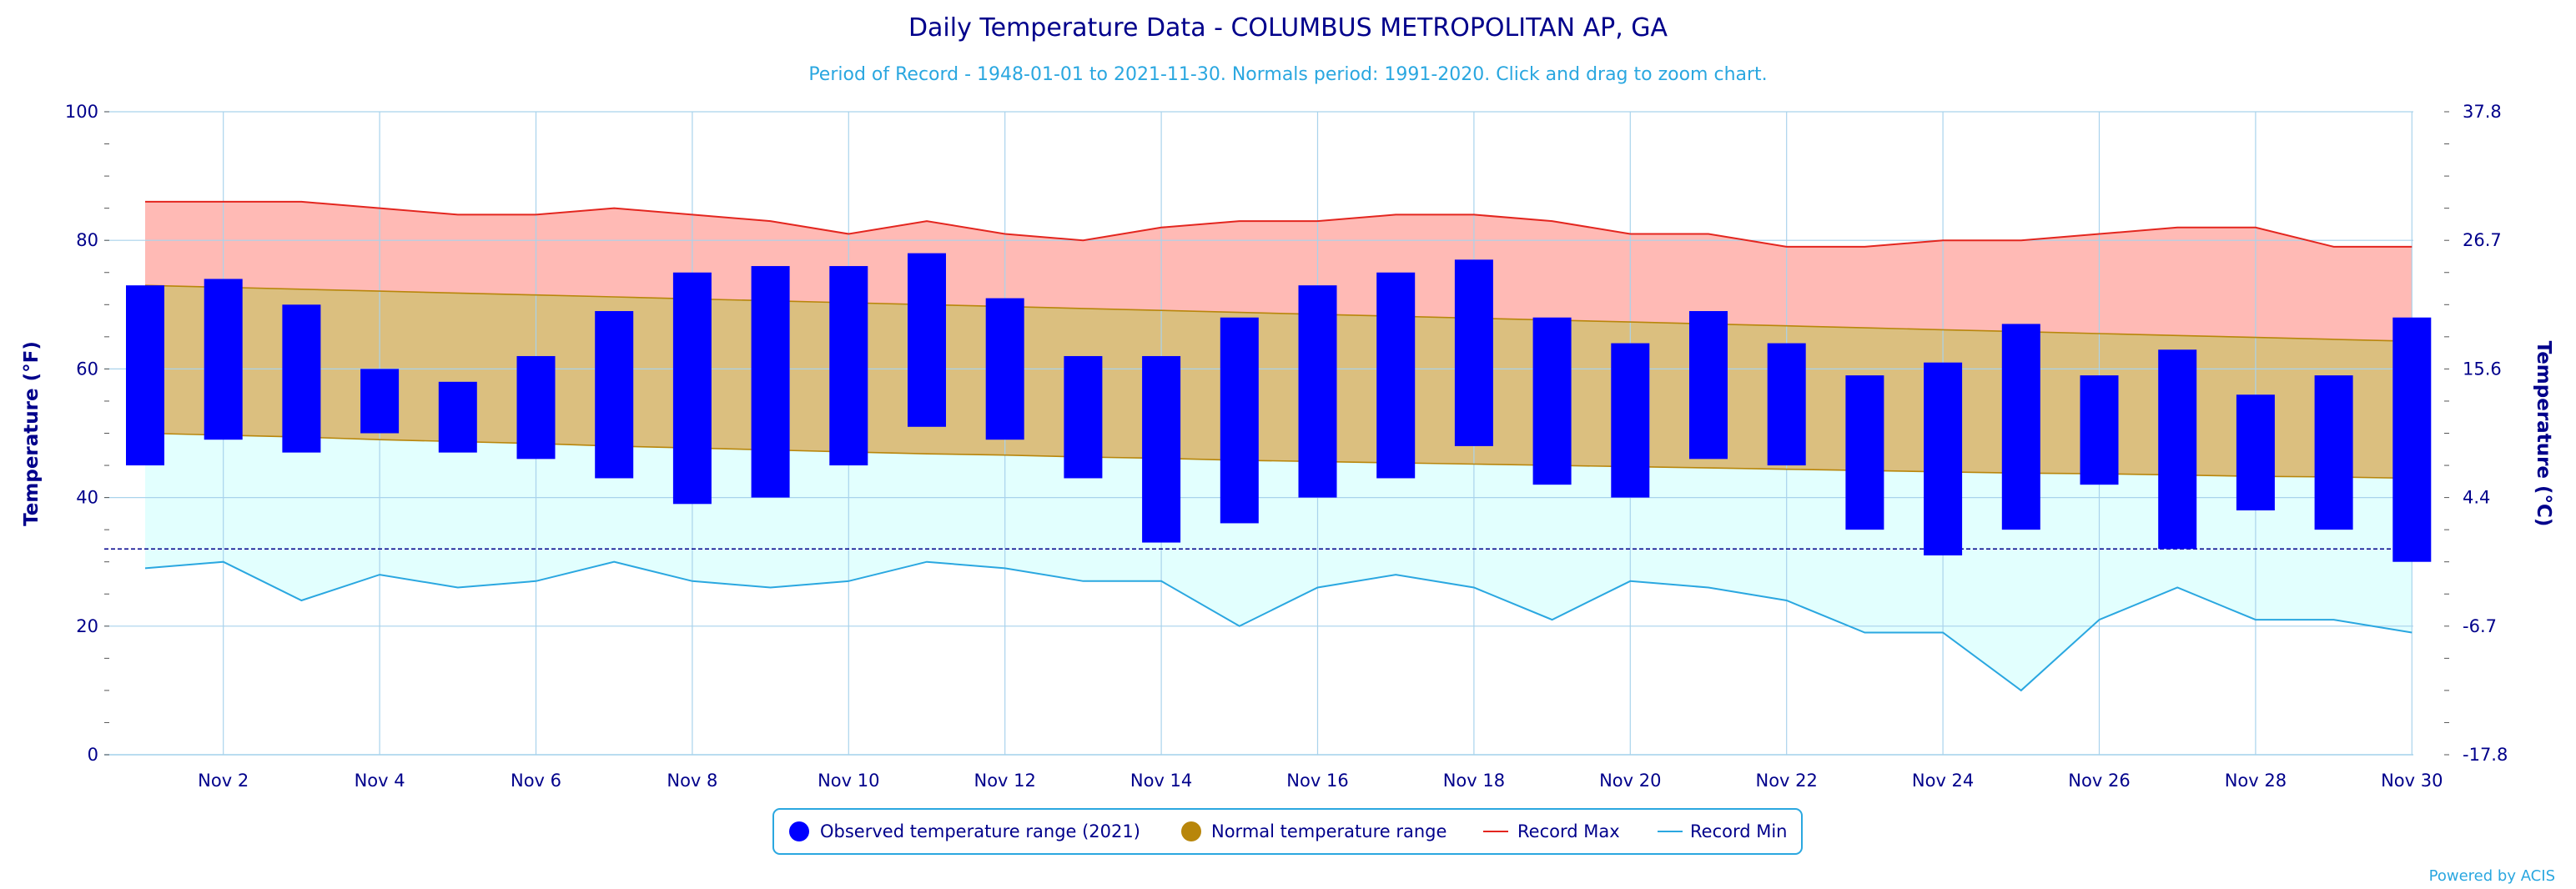 The height and width of the screenshot is (889, 2576). Describe the element at coordinates (1278, 224) in the screenshot. I see `record-max-line` at that location.